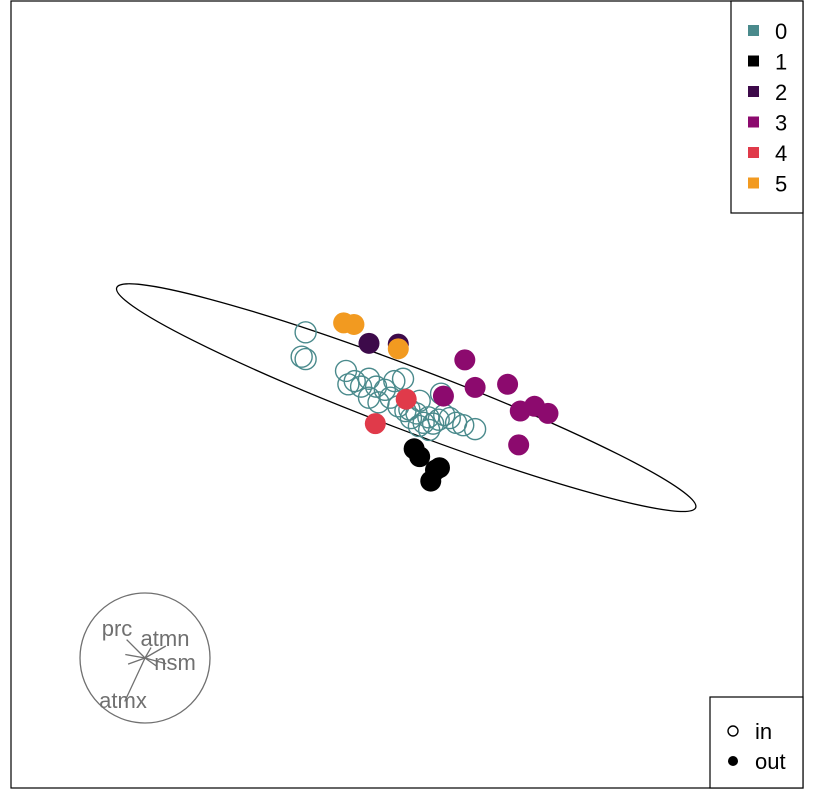  I want to click on legend-groups-box, so click(767, 107).